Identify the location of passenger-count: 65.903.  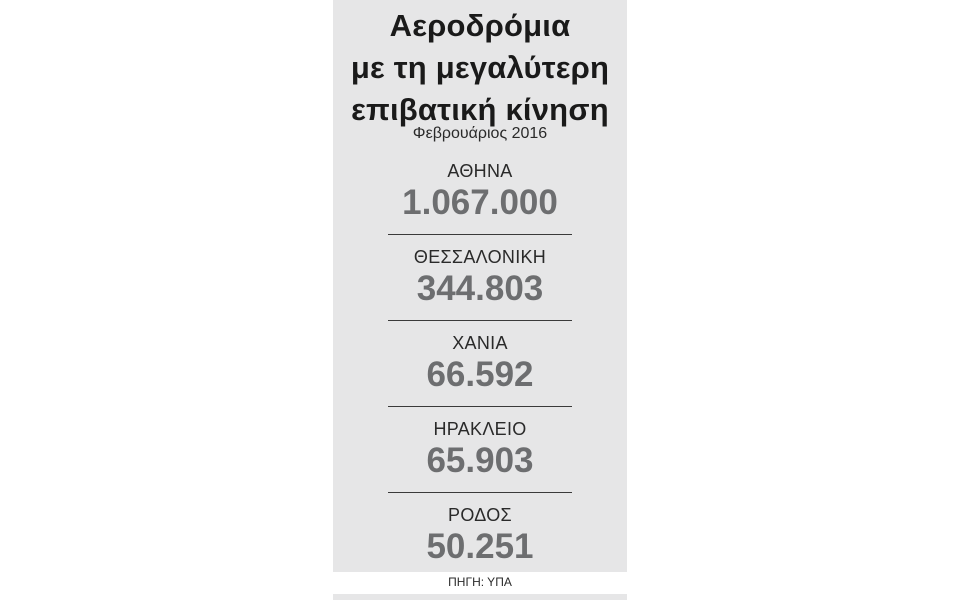
(480, 460).